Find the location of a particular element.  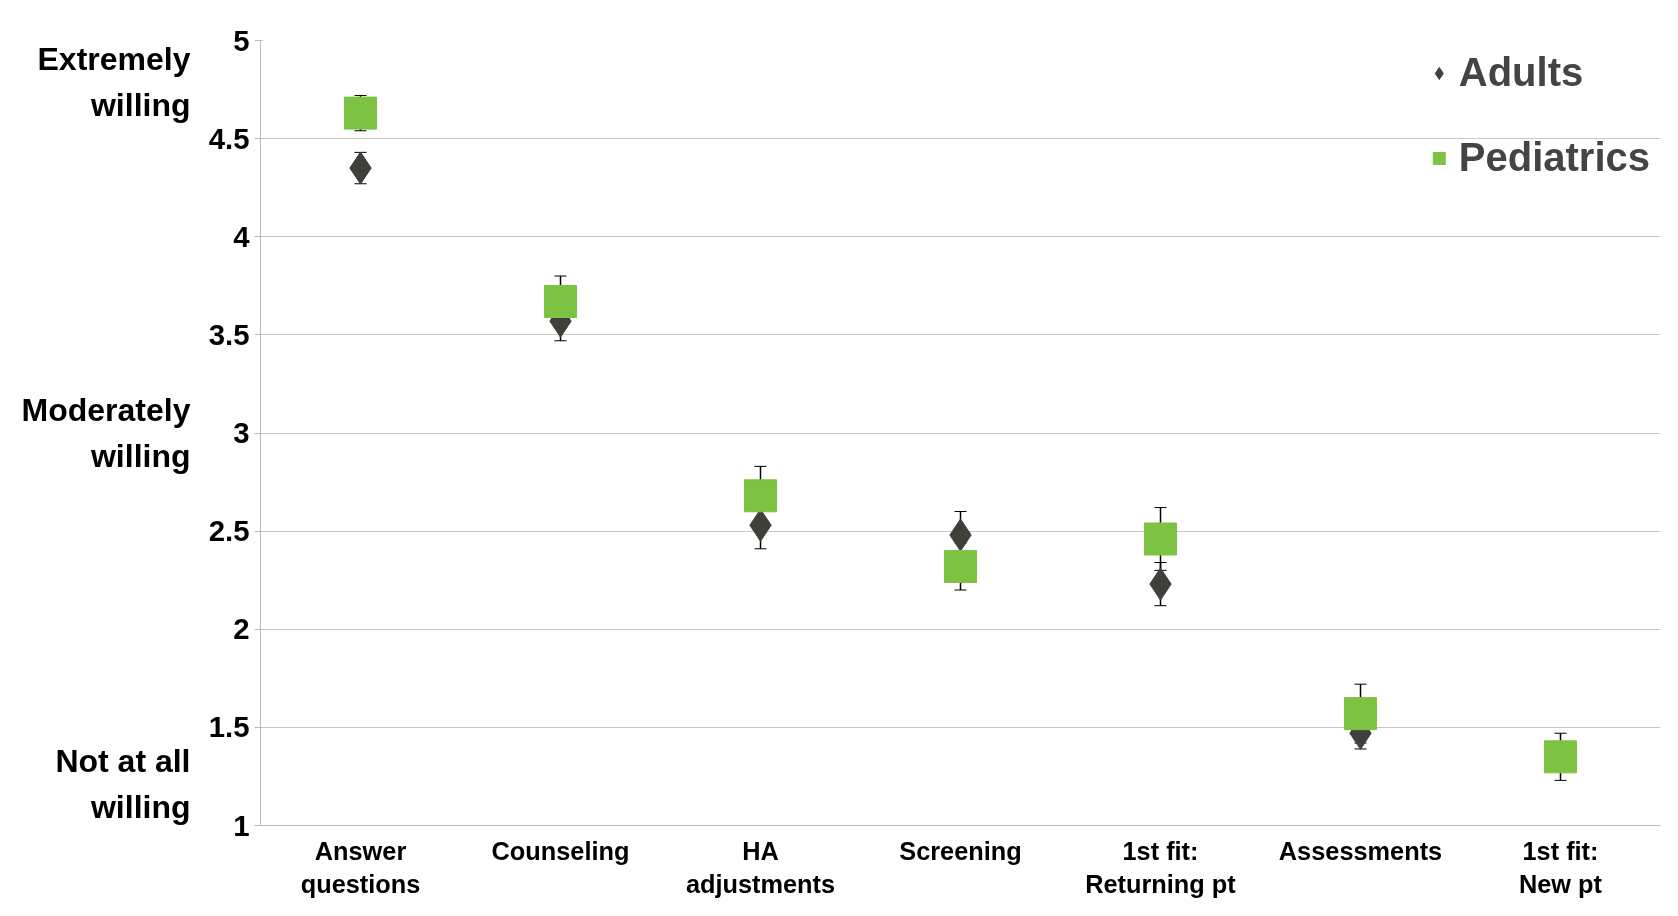

x-tick-label: 1st fit: Returning pt is located at coordinates (1161, 867).